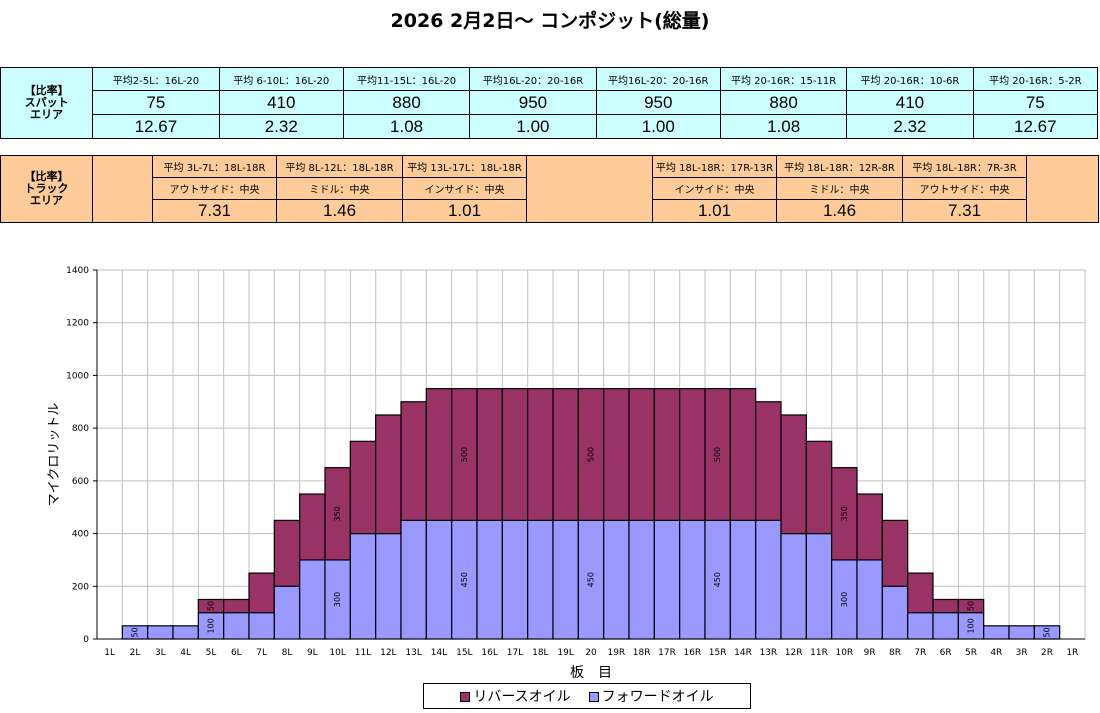 Image resolution: width=1100 pixels, height=713 pixels. What do you see at coordinates (464, 653) in the screenshot?
I see `x-tick-label: 15L` at bounding box center [464, 653].